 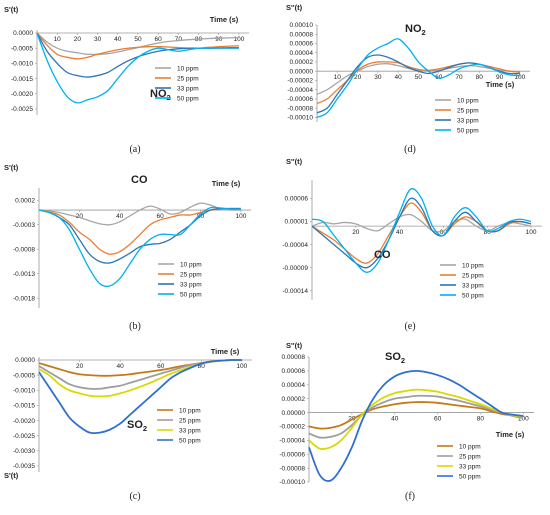 What do you see at coordinates (300, 118) in the screenshot?
I see `y-tick-label: -0.00010` at bounding box center [300, 118].